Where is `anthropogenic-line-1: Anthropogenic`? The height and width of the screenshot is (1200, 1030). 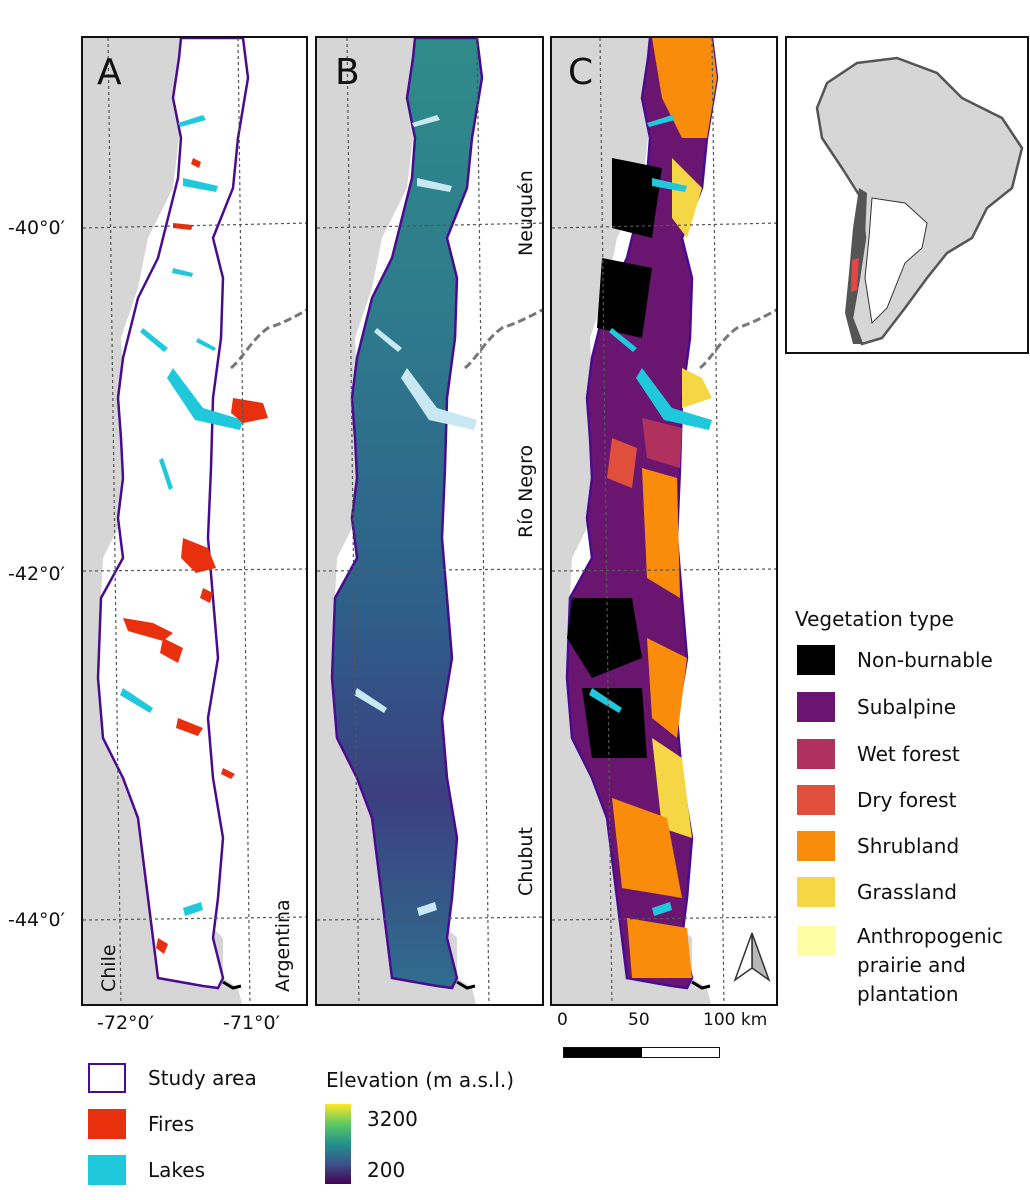 anthropogenic-line-1: Anthropogenic is located at coordinates (930, 936).